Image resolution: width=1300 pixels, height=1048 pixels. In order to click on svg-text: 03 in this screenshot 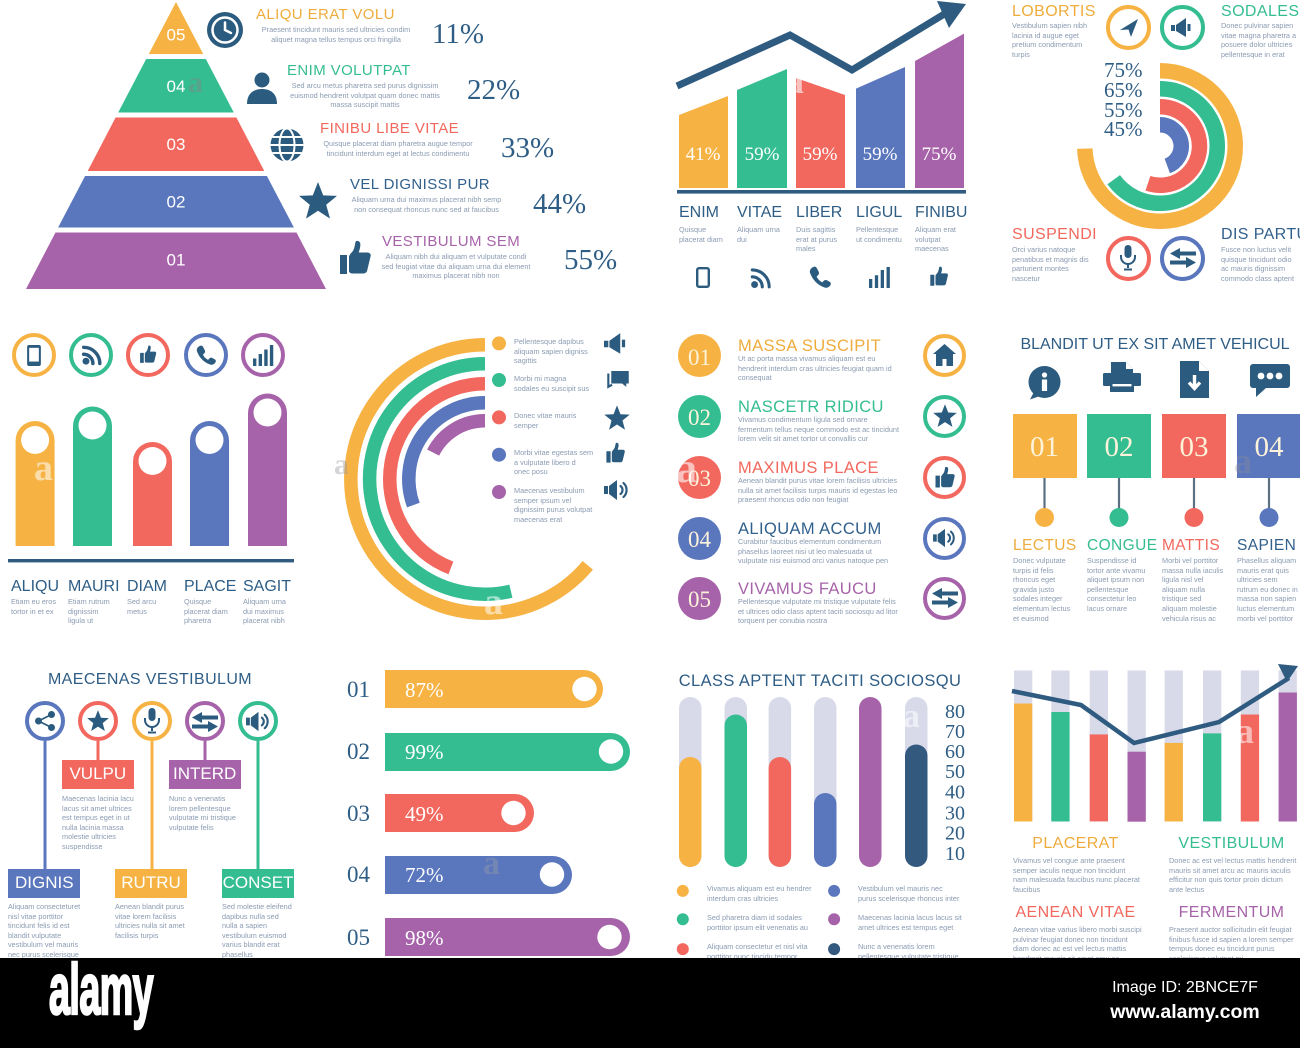, I will do `click(176, 144)`.